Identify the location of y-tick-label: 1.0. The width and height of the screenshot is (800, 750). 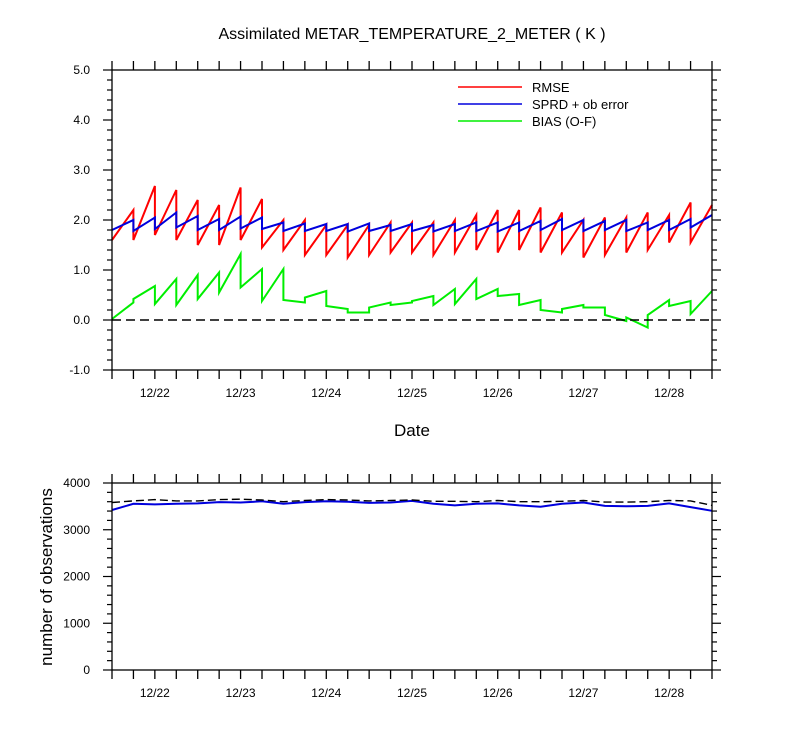
(81, 270).